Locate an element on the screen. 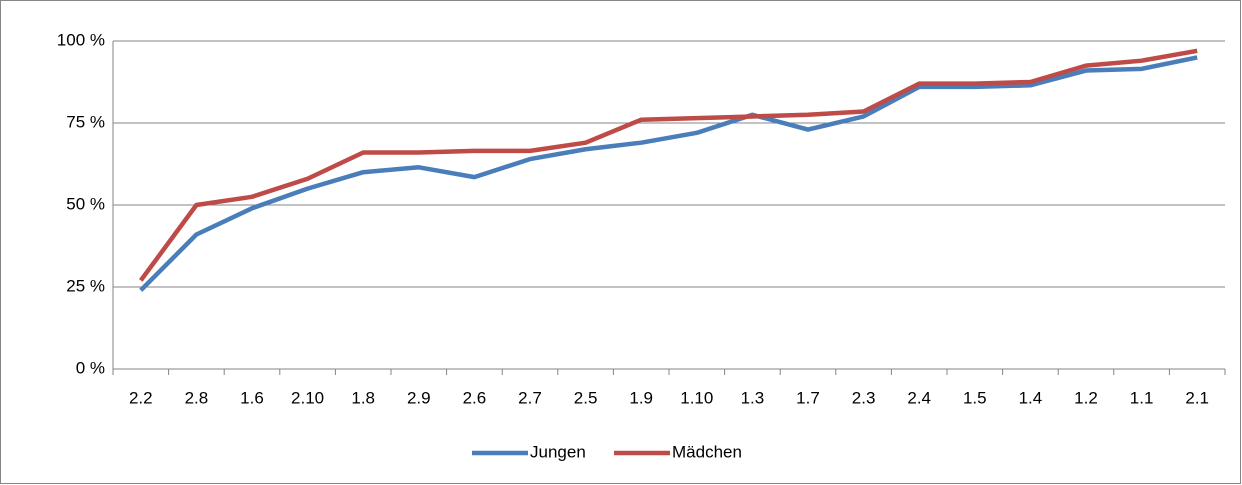  x-tick-label: 1.9 is located at coordinates (641, 397).